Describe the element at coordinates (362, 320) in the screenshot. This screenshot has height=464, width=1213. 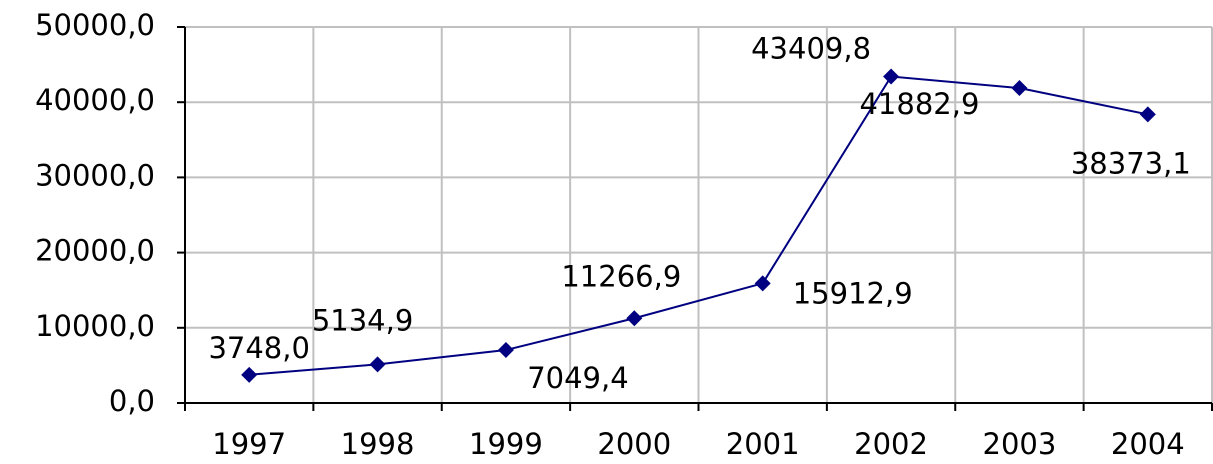
I see `data-label: 5134,9` at that location.